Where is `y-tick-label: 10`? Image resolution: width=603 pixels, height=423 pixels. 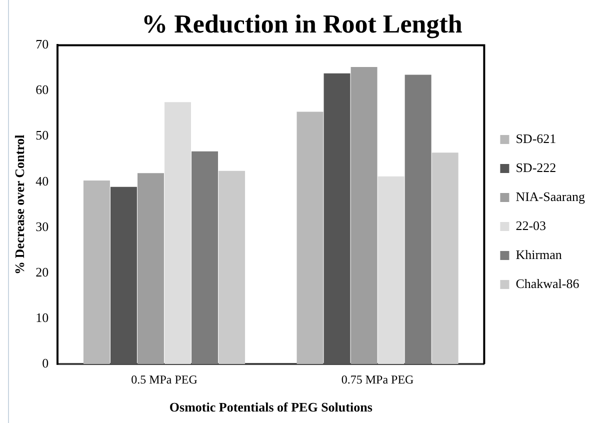 y-tick-label: 10 is located at coordinates (42, 317).